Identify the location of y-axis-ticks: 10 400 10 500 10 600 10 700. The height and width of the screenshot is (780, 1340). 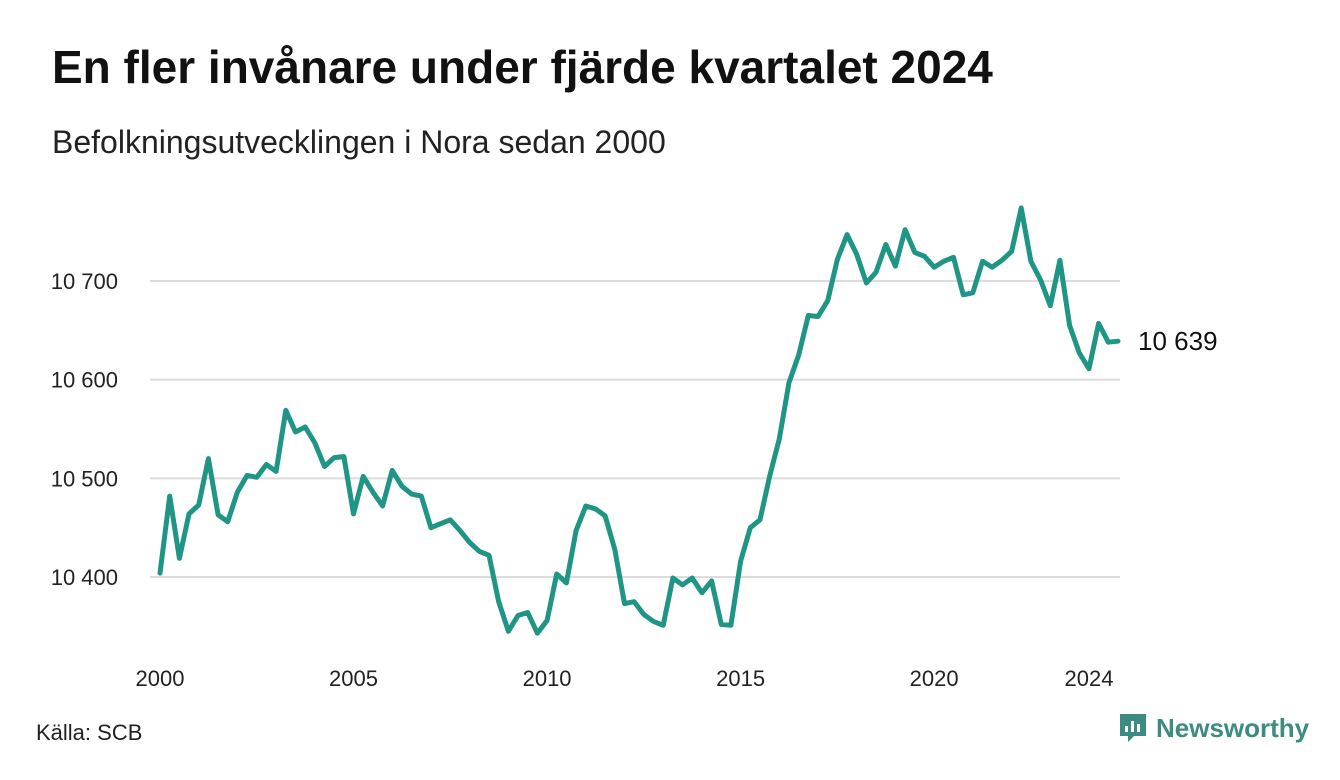
(84, 429).